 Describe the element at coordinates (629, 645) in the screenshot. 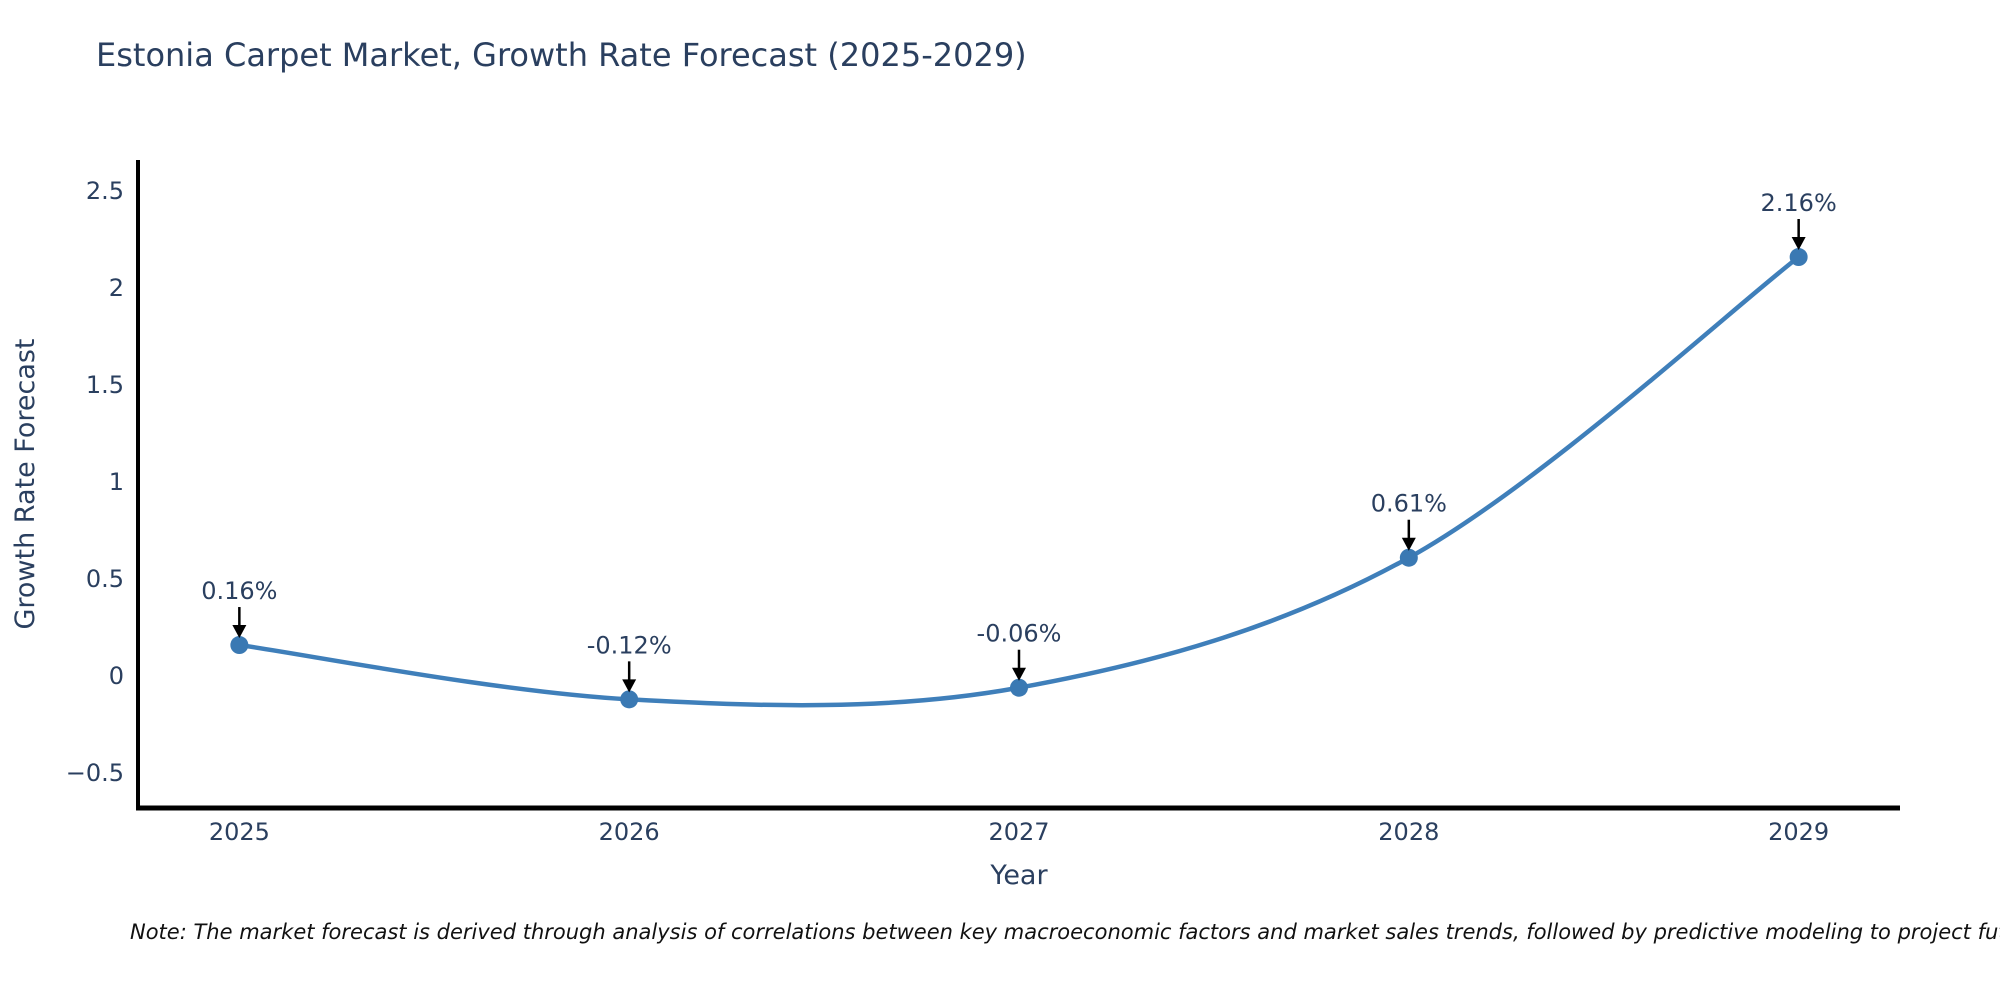

I see `annotation-label: -0.12%` at that location.